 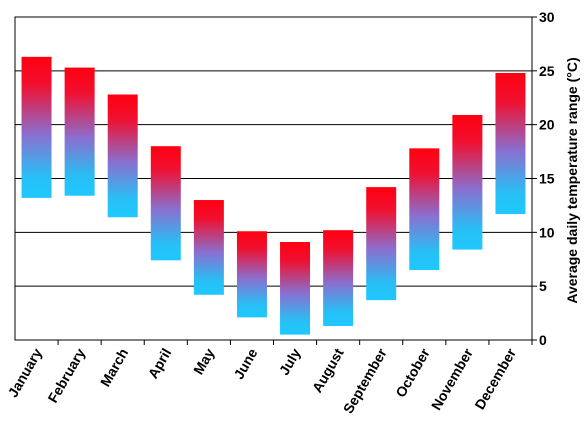 I want to click on bar-october, so click(x=424, y=209).